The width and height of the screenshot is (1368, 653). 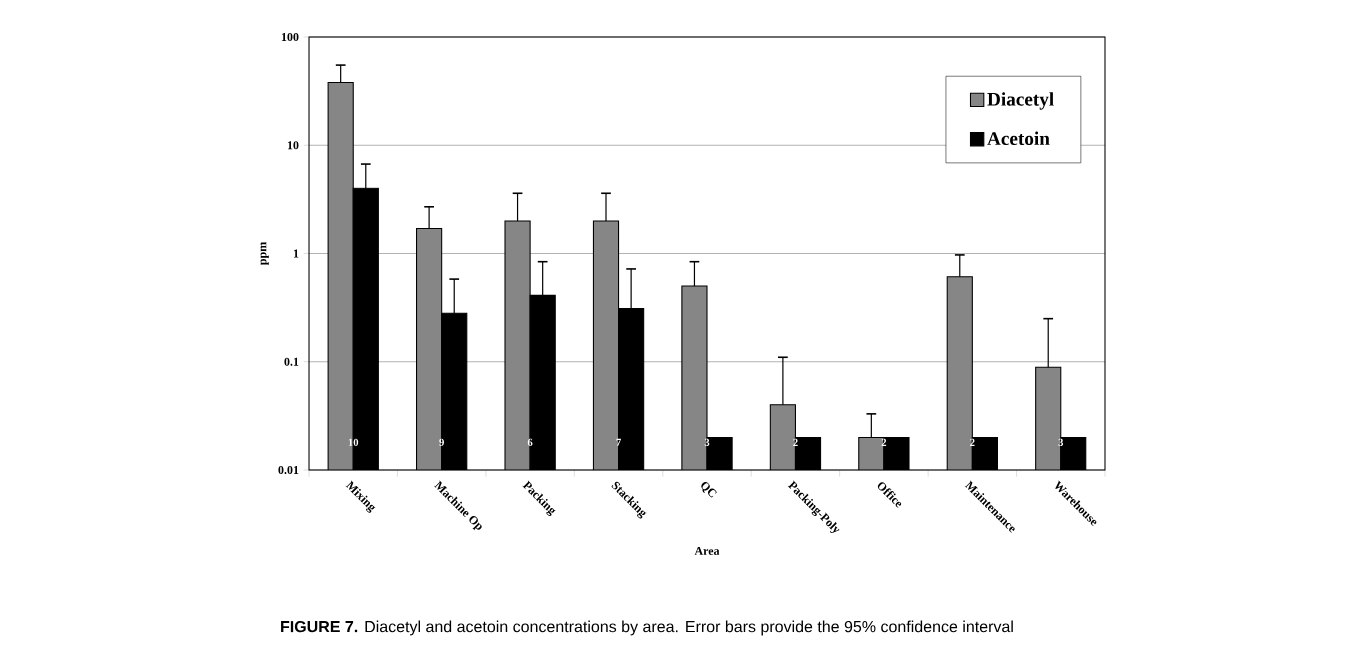 What do you see at coordinates (1018, 138) in the screenshot?
I see `legend-label: Acetoin` at bounding box center [1018, 138].